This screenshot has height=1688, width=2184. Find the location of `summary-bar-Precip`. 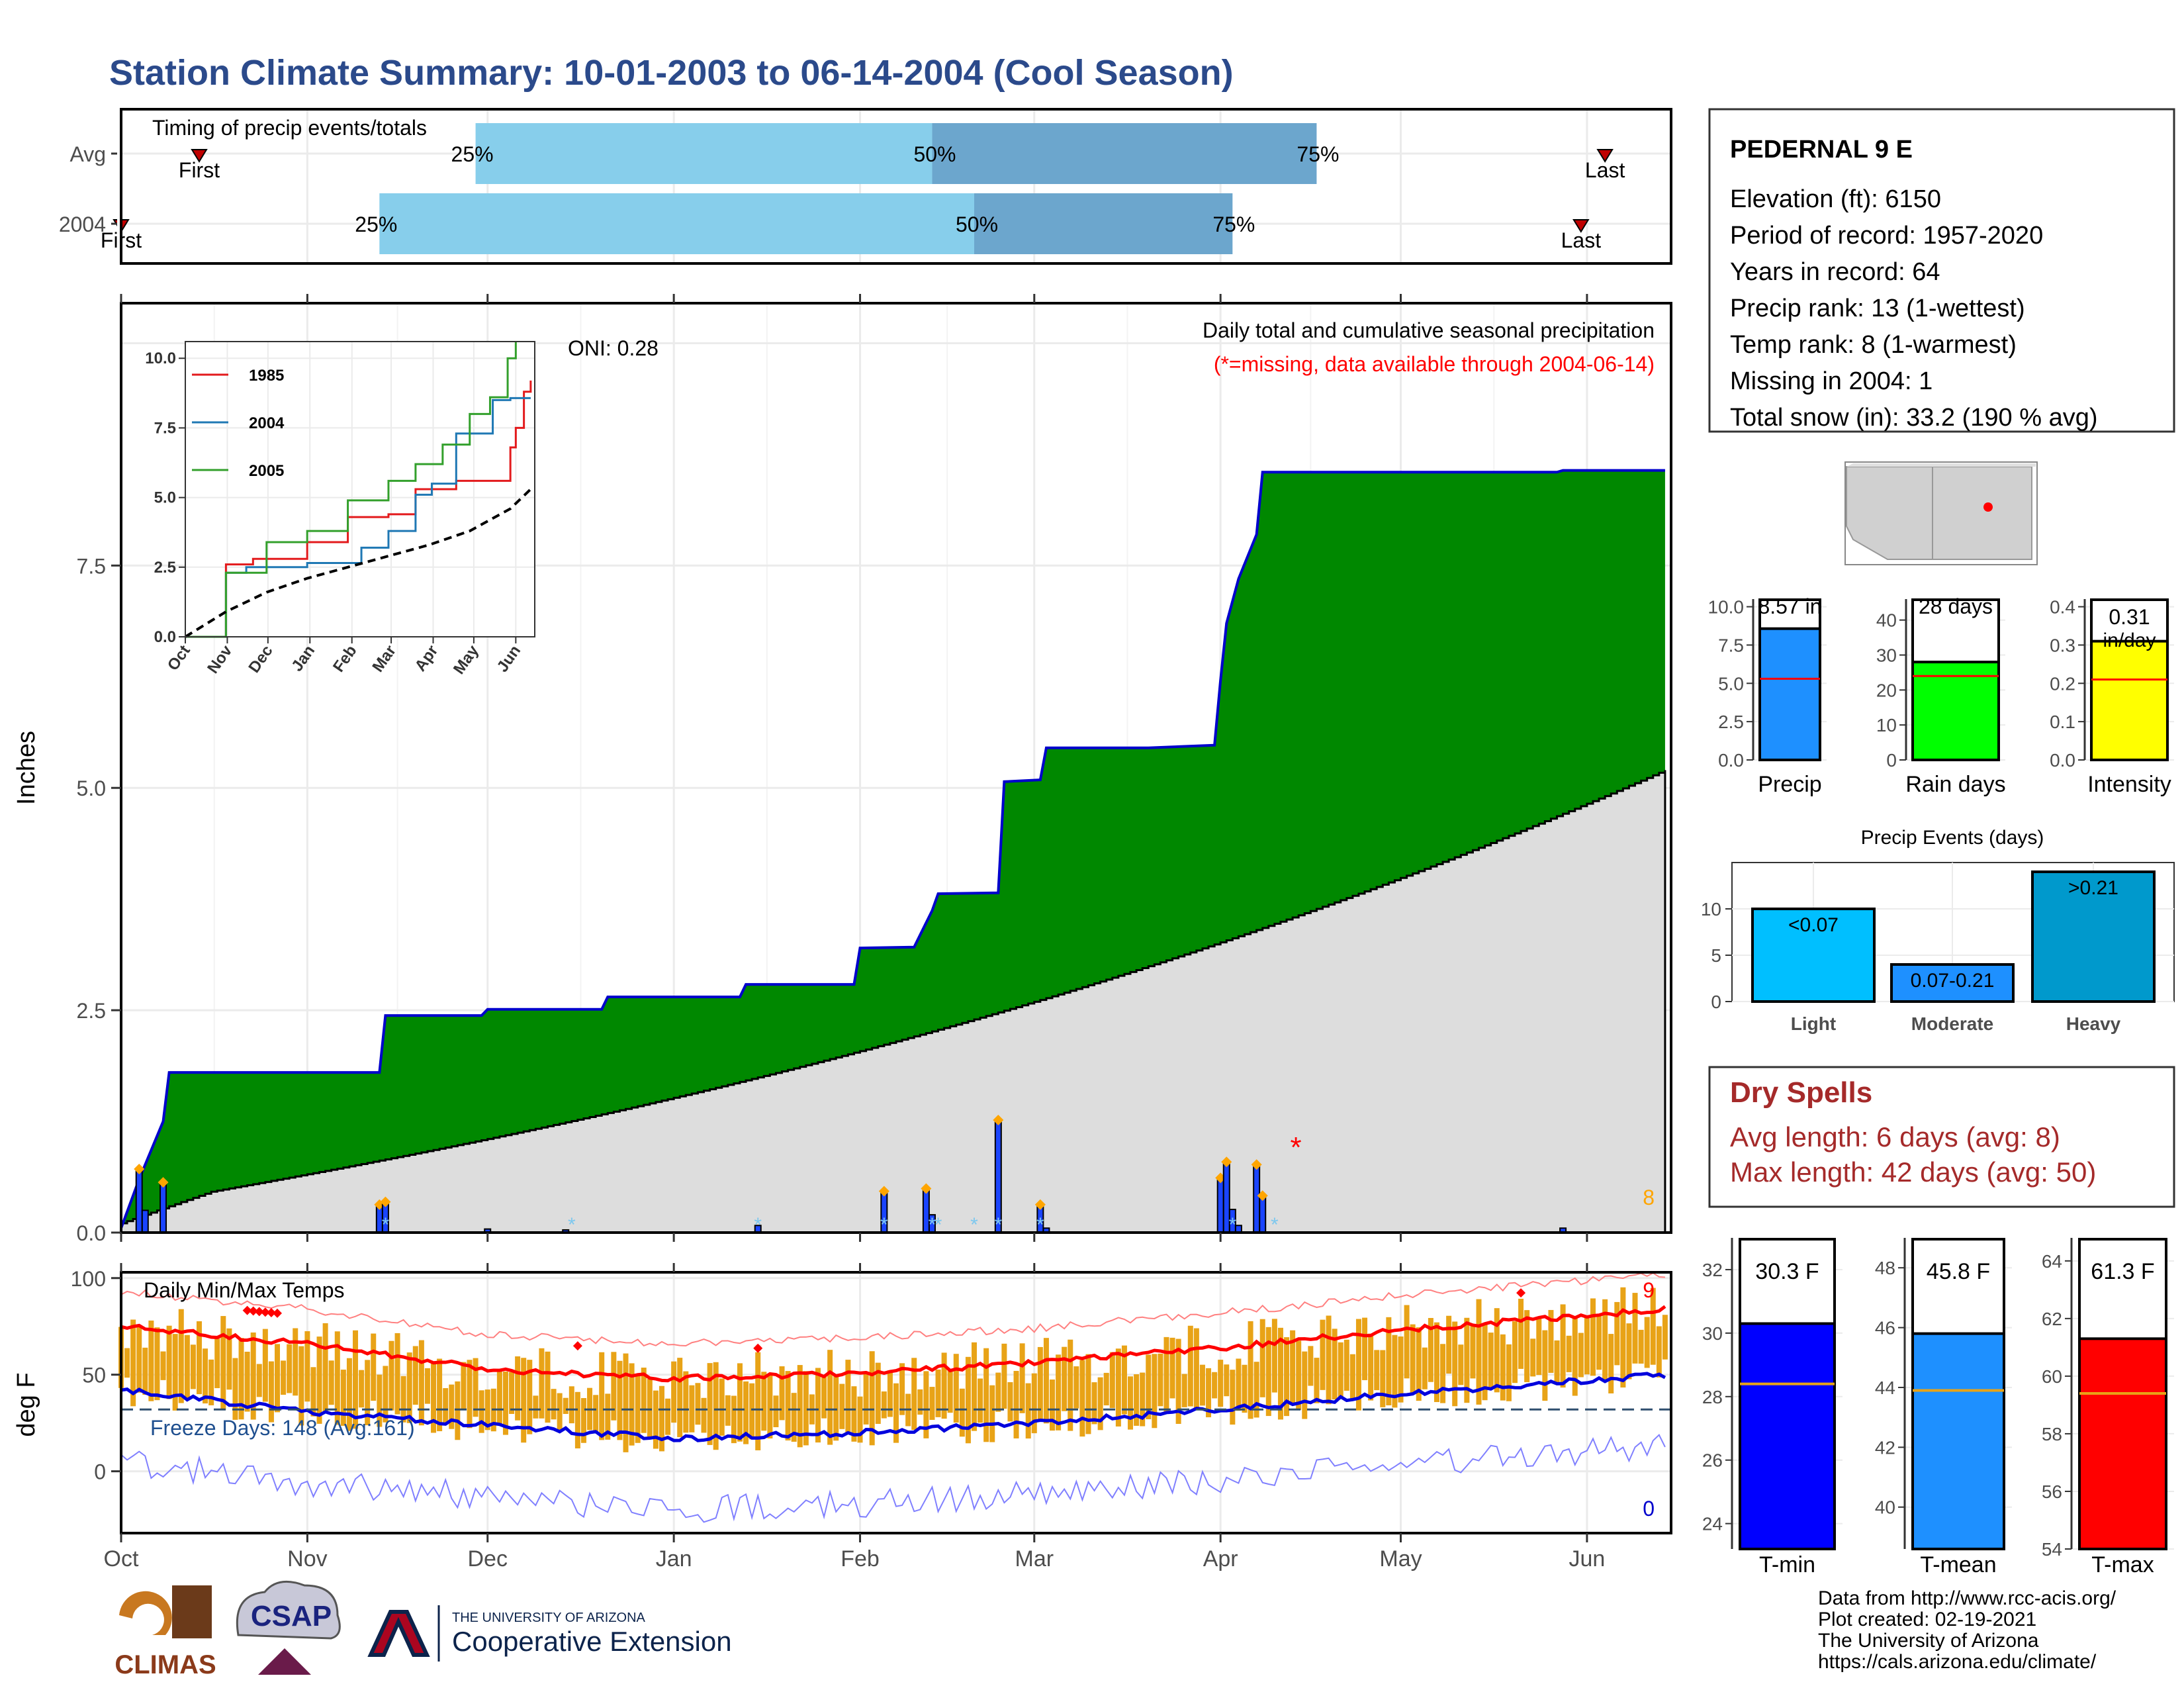

summary-bar-Precip is located at coordinates (1789, 694).